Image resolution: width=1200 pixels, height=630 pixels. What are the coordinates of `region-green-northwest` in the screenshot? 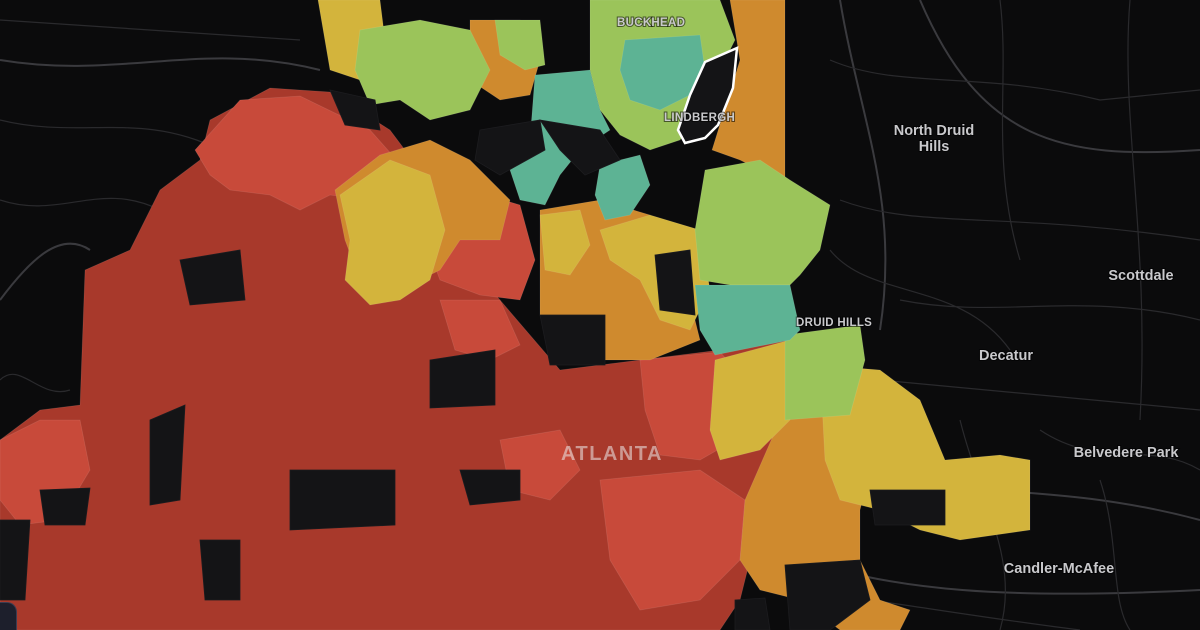 It's located at (422, 70).